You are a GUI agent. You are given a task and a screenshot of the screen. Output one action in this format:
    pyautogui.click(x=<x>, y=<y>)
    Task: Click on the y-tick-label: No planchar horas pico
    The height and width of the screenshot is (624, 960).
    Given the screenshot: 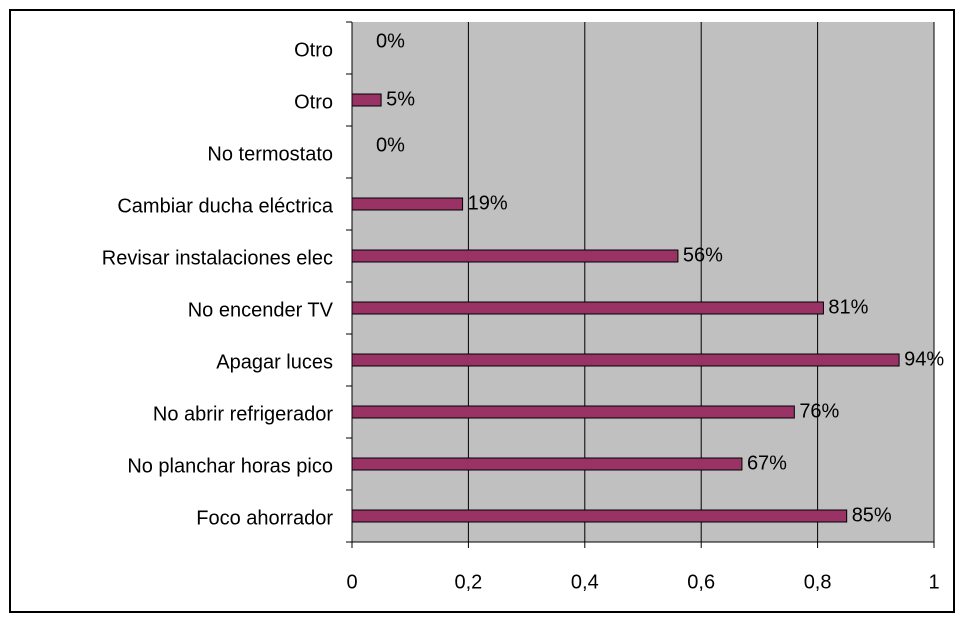 What is the action you would take?
    pyautogui.click(x=230, y=466)
    